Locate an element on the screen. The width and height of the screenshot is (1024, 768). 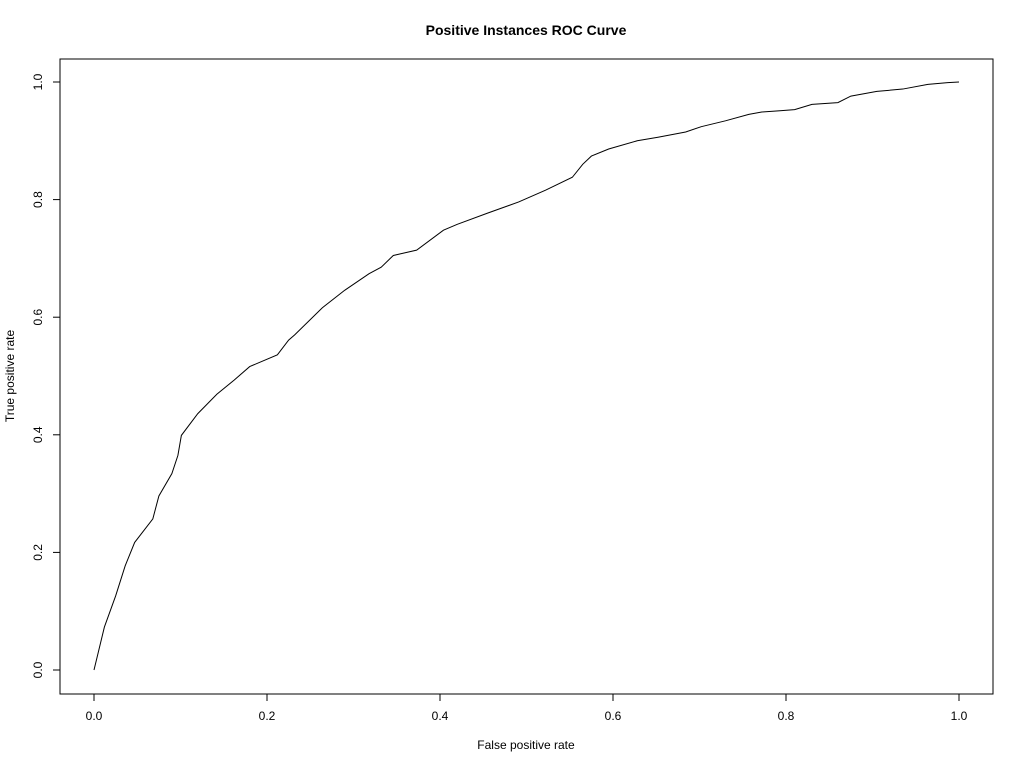
x-tick-label: 0.2 is located at coordinates (267, 716).